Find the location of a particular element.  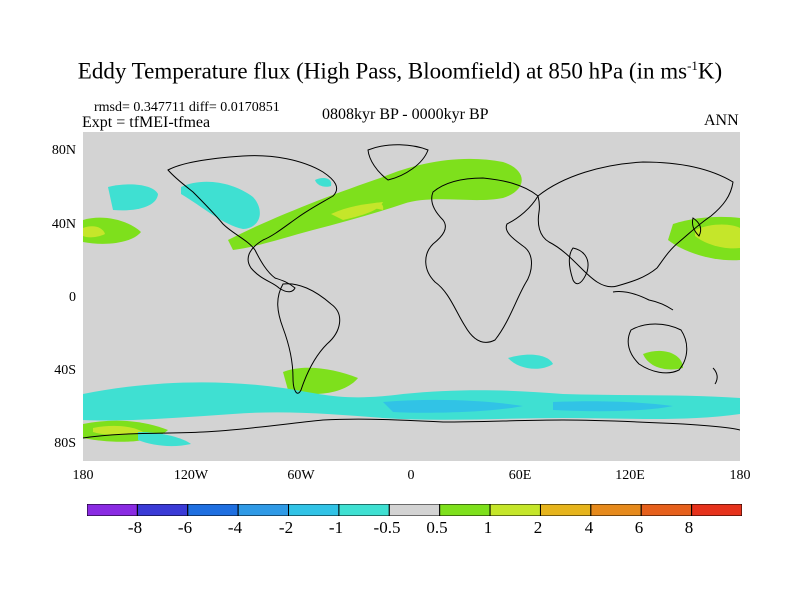

lon-label-60e: 60E is located at coordinates (520, 475).